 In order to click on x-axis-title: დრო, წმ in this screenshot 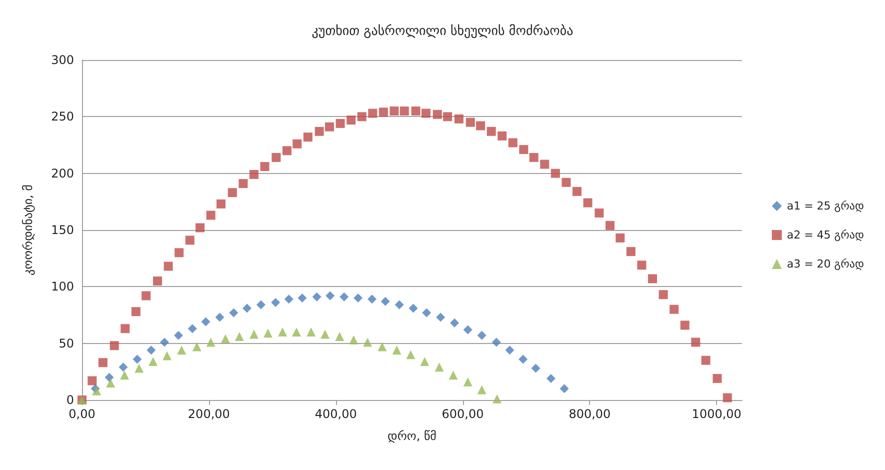, I will do `click(412, 436)`.